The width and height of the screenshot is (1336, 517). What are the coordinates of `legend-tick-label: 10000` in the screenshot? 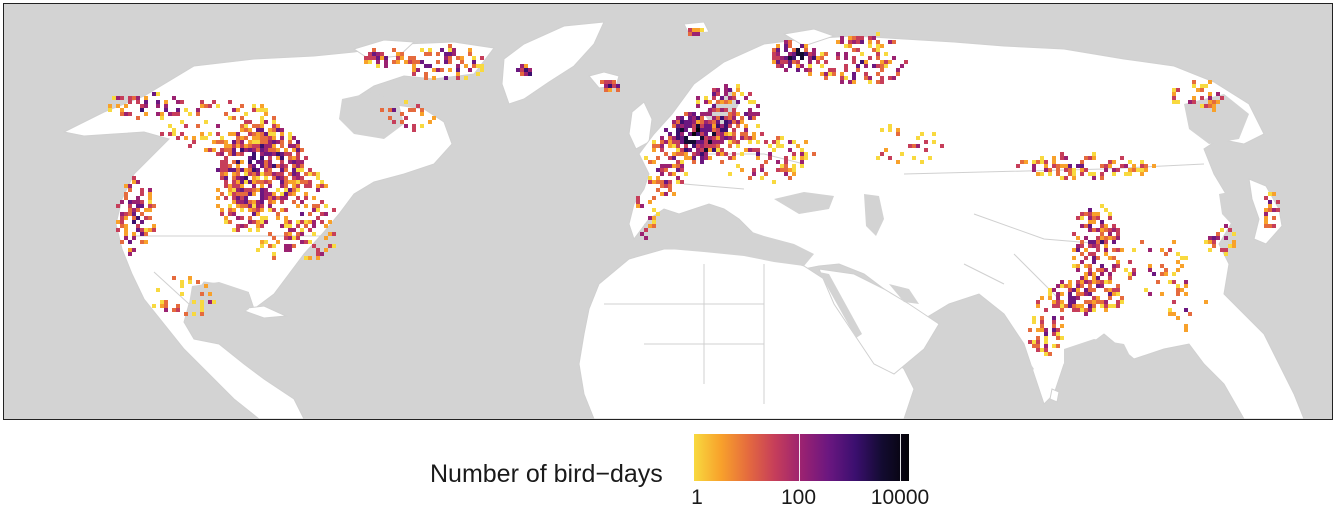 It's located at (900, 497).